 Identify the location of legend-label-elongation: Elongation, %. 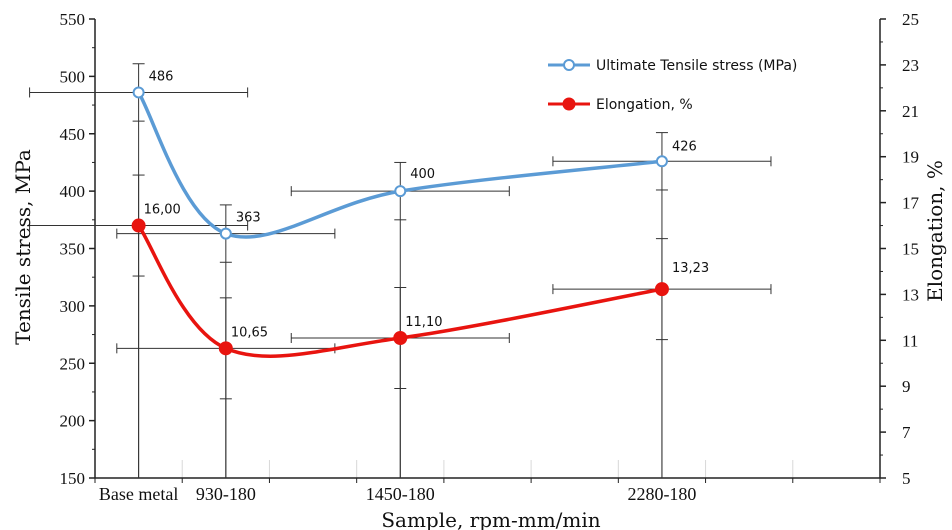
(644, 105).